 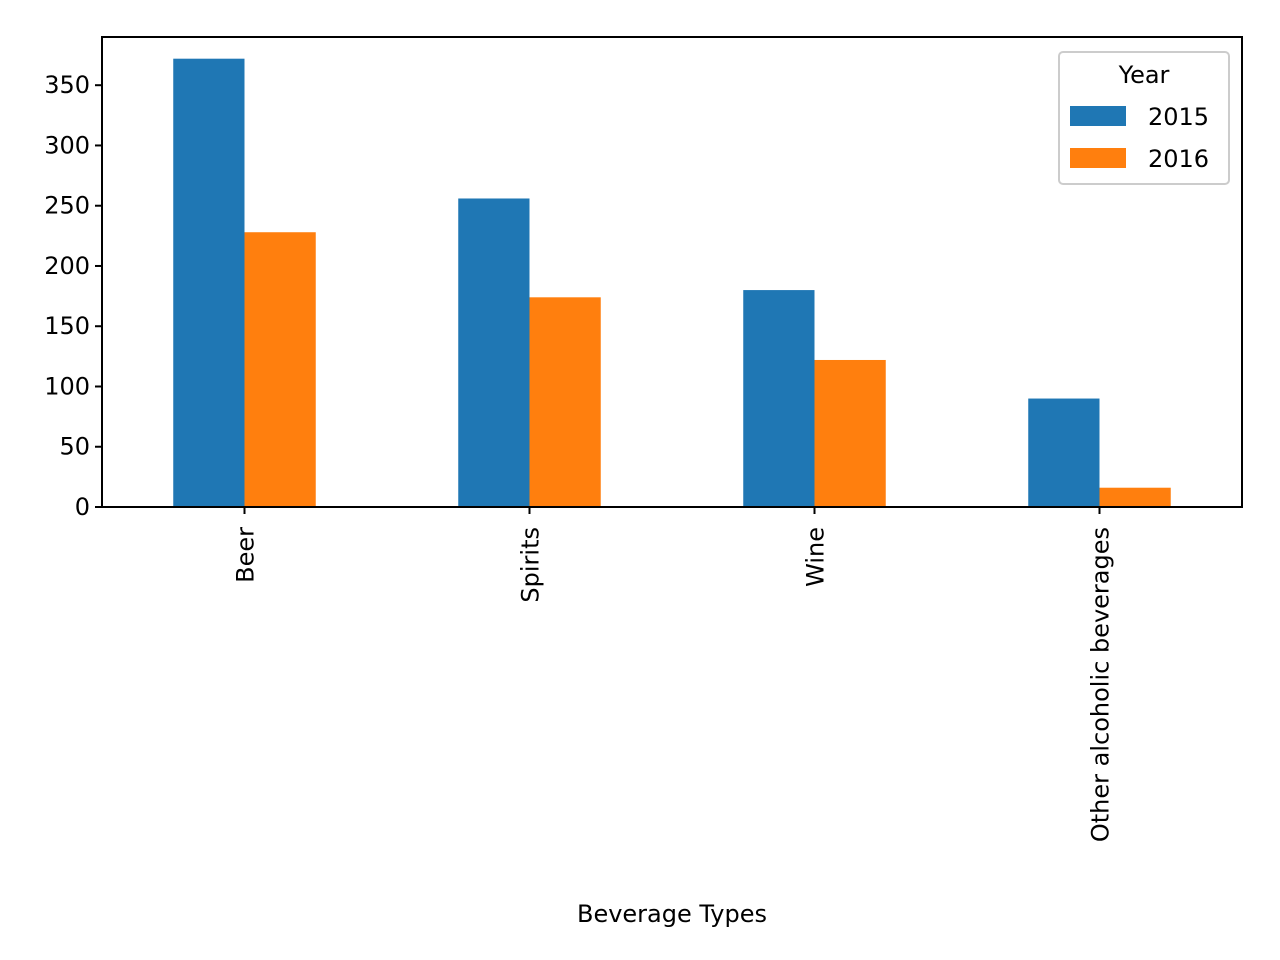 I want to click on legend-title: Year, so click(x=1144, y=75).